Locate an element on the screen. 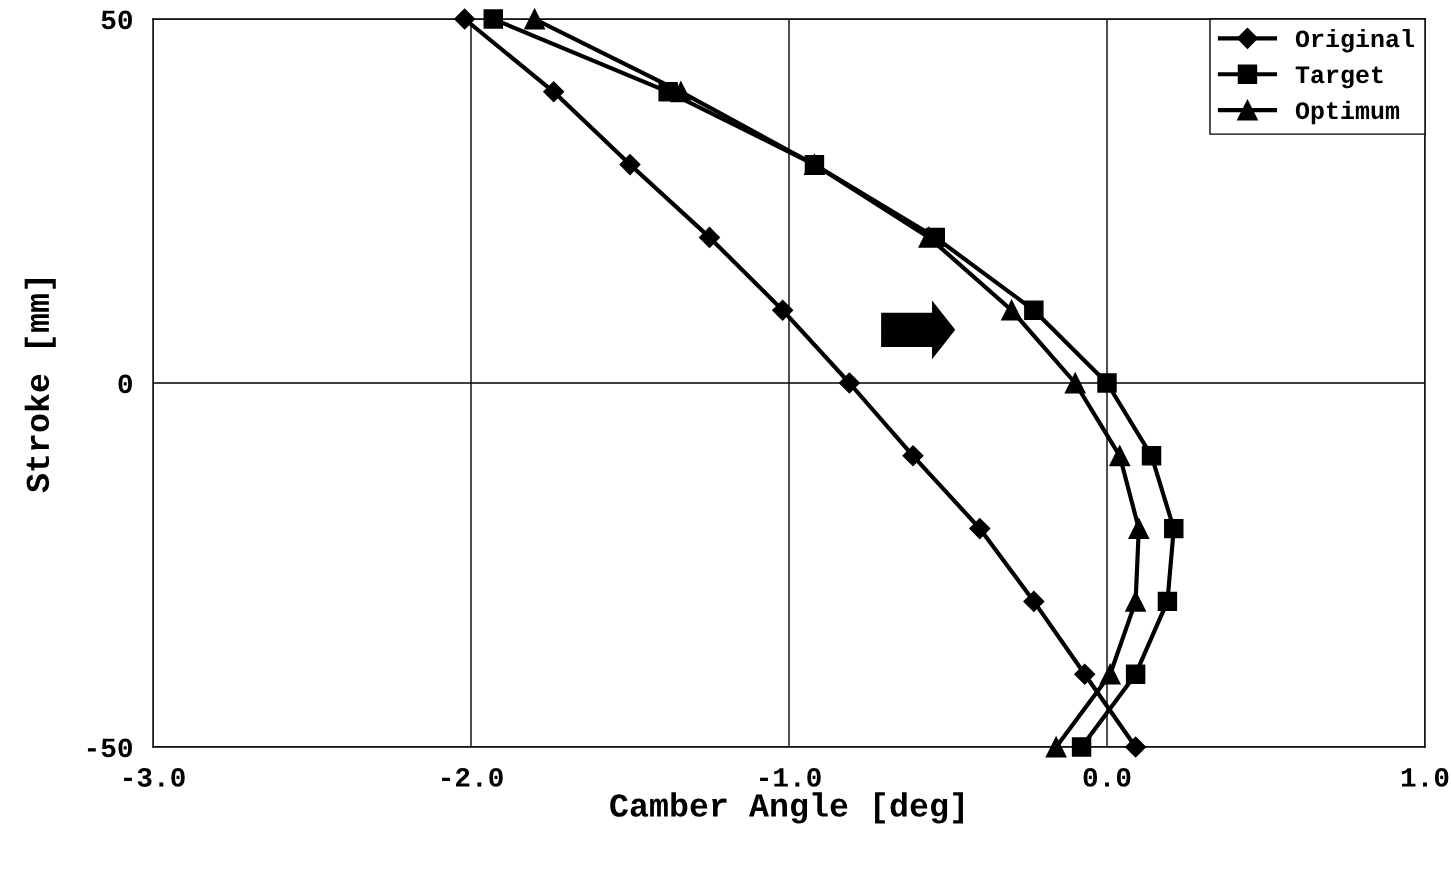 This screenshot has height=874, width=1451. x-tick-label: -2.0 is located at coordinates (472, 777).